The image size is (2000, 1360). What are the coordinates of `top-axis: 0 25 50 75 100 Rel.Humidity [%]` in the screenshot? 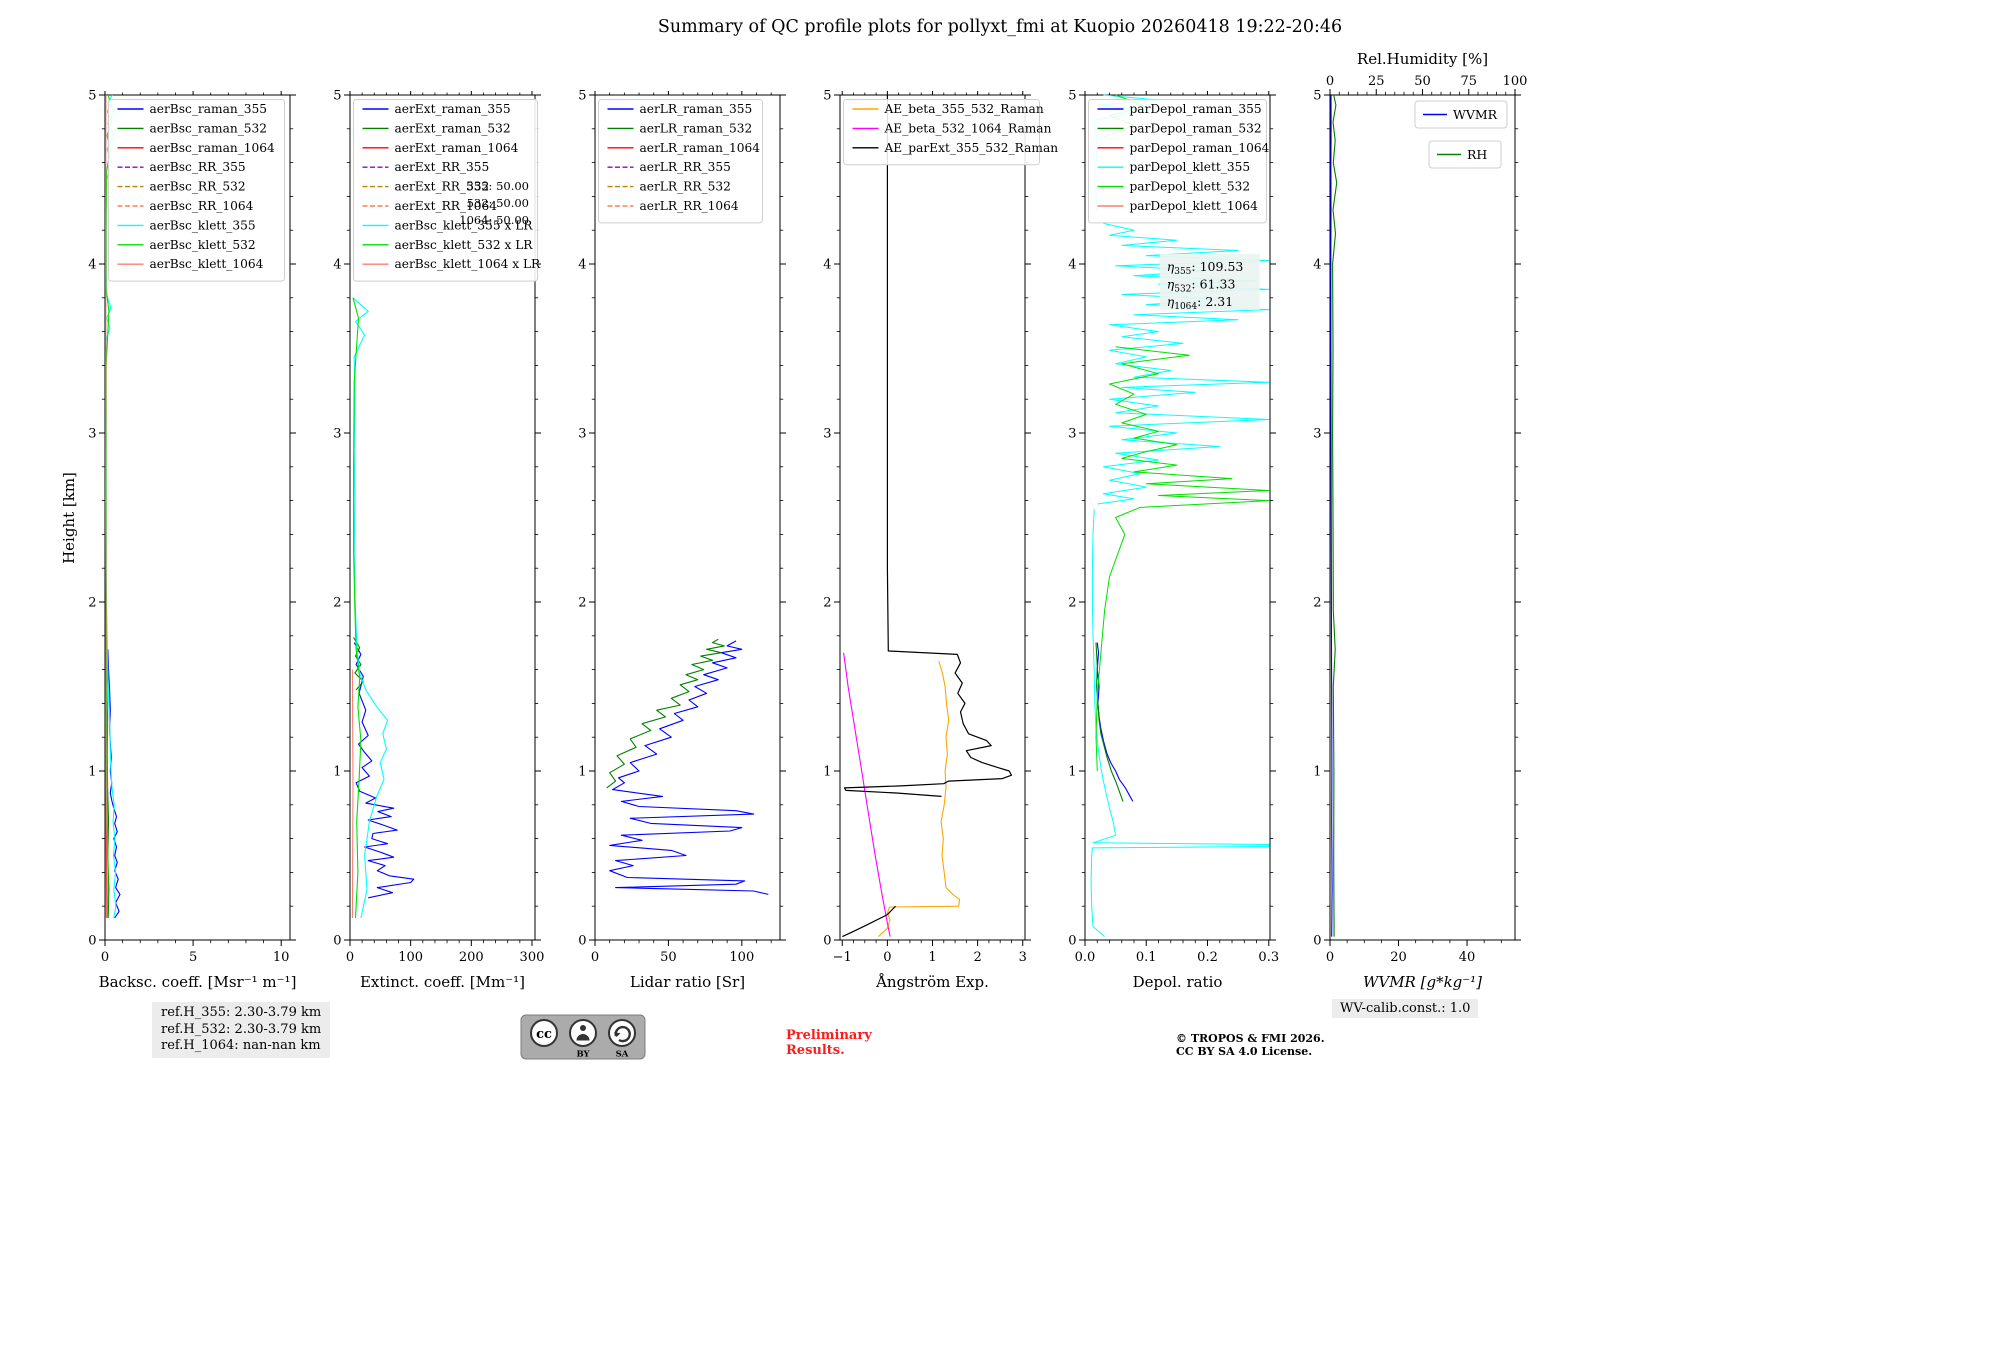 It's located at (1426, 72).